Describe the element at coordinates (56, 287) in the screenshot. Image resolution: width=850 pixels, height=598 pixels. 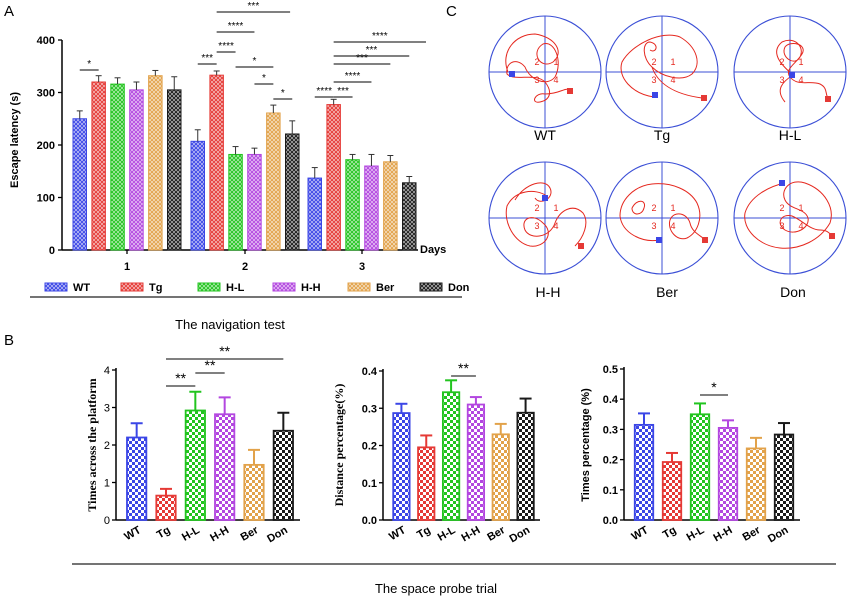
I see `chart-a-legend-swatch-wt` at that location.